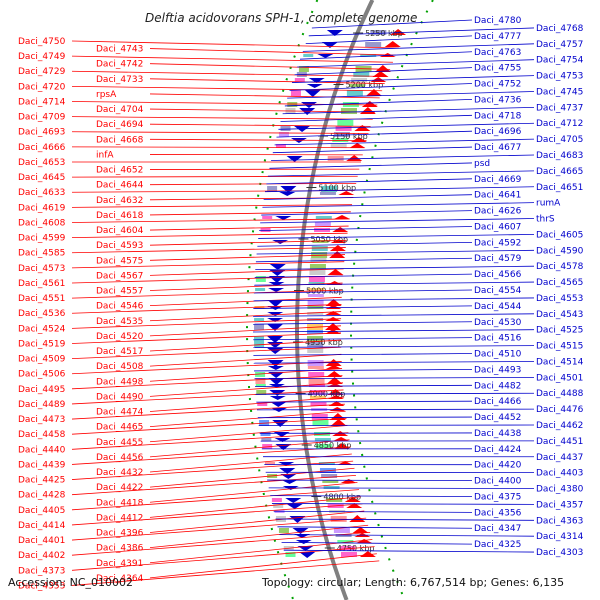  What do you see at coordinates (497, 85) in the screenshot?
I see `gene-label-forward: Daci_4752` at bounding box center [497, 85].